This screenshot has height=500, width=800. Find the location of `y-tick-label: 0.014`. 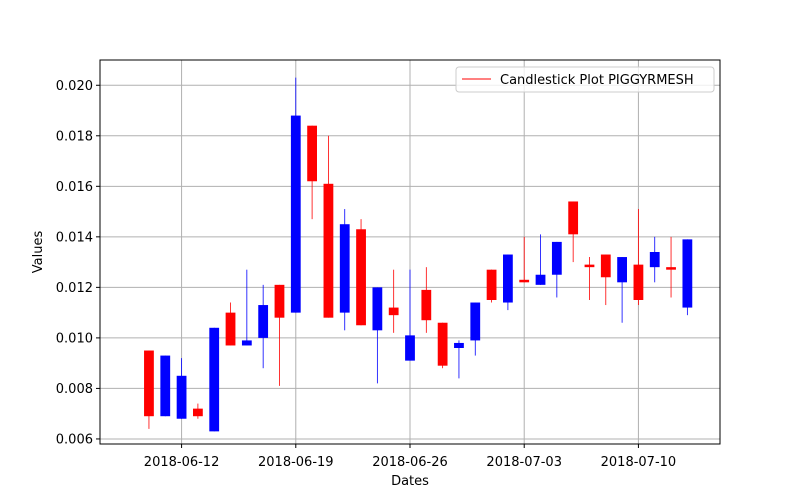

y-tick-label: 0.014 is located at coordinates (74, 237).